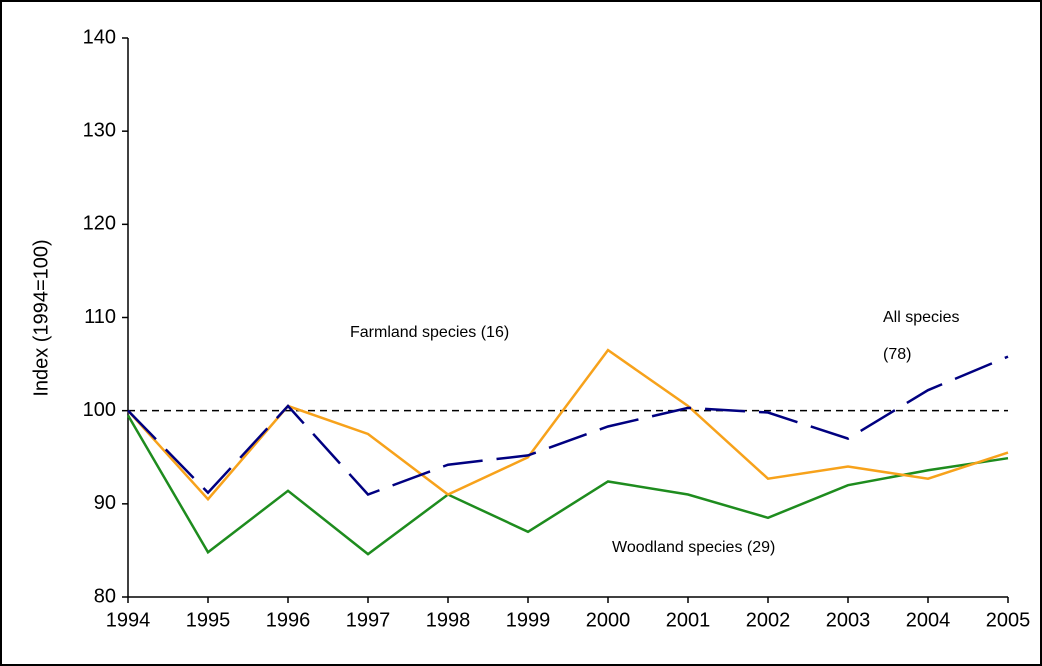 The image size is (1042, 666). Describe the element at coordinates (1008, 620) in the screenshot. I see `x-tick-label: 2005` at that location.